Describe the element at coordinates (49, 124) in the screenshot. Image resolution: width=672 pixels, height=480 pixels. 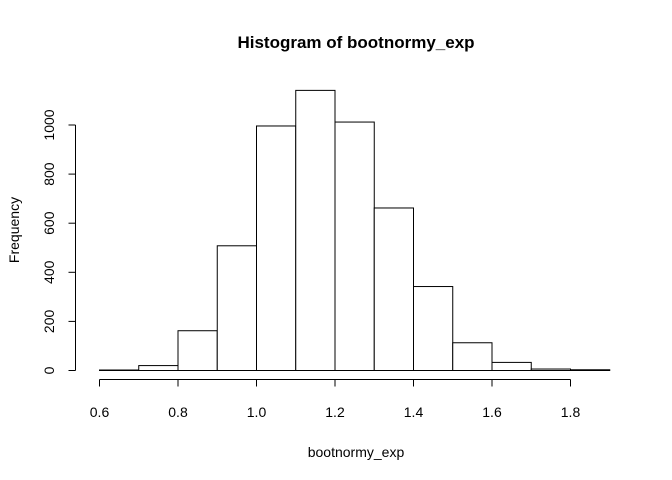
I see `y-tick-label-5: 1000` at that location.